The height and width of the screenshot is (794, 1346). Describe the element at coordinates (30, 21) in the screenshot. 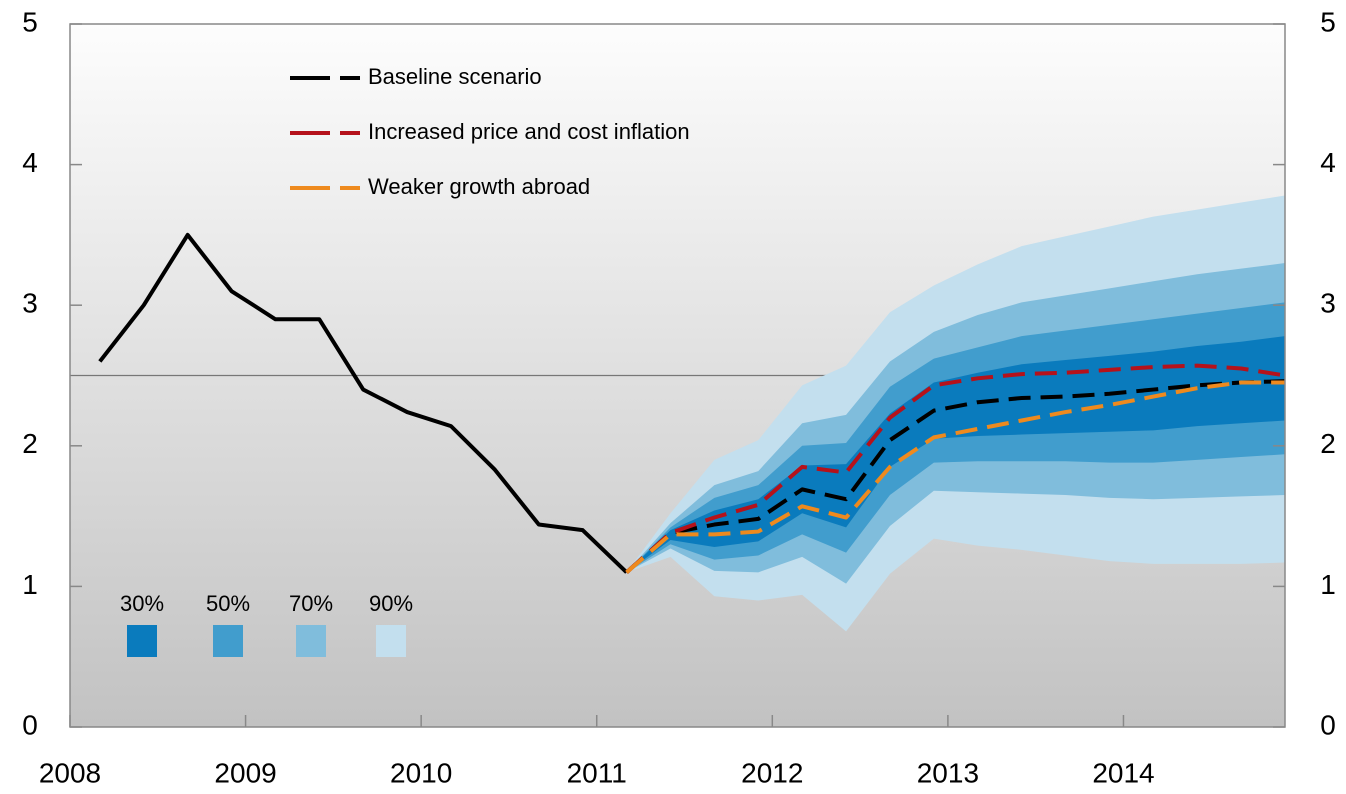

I see `y-tick-label: 5` at that location.